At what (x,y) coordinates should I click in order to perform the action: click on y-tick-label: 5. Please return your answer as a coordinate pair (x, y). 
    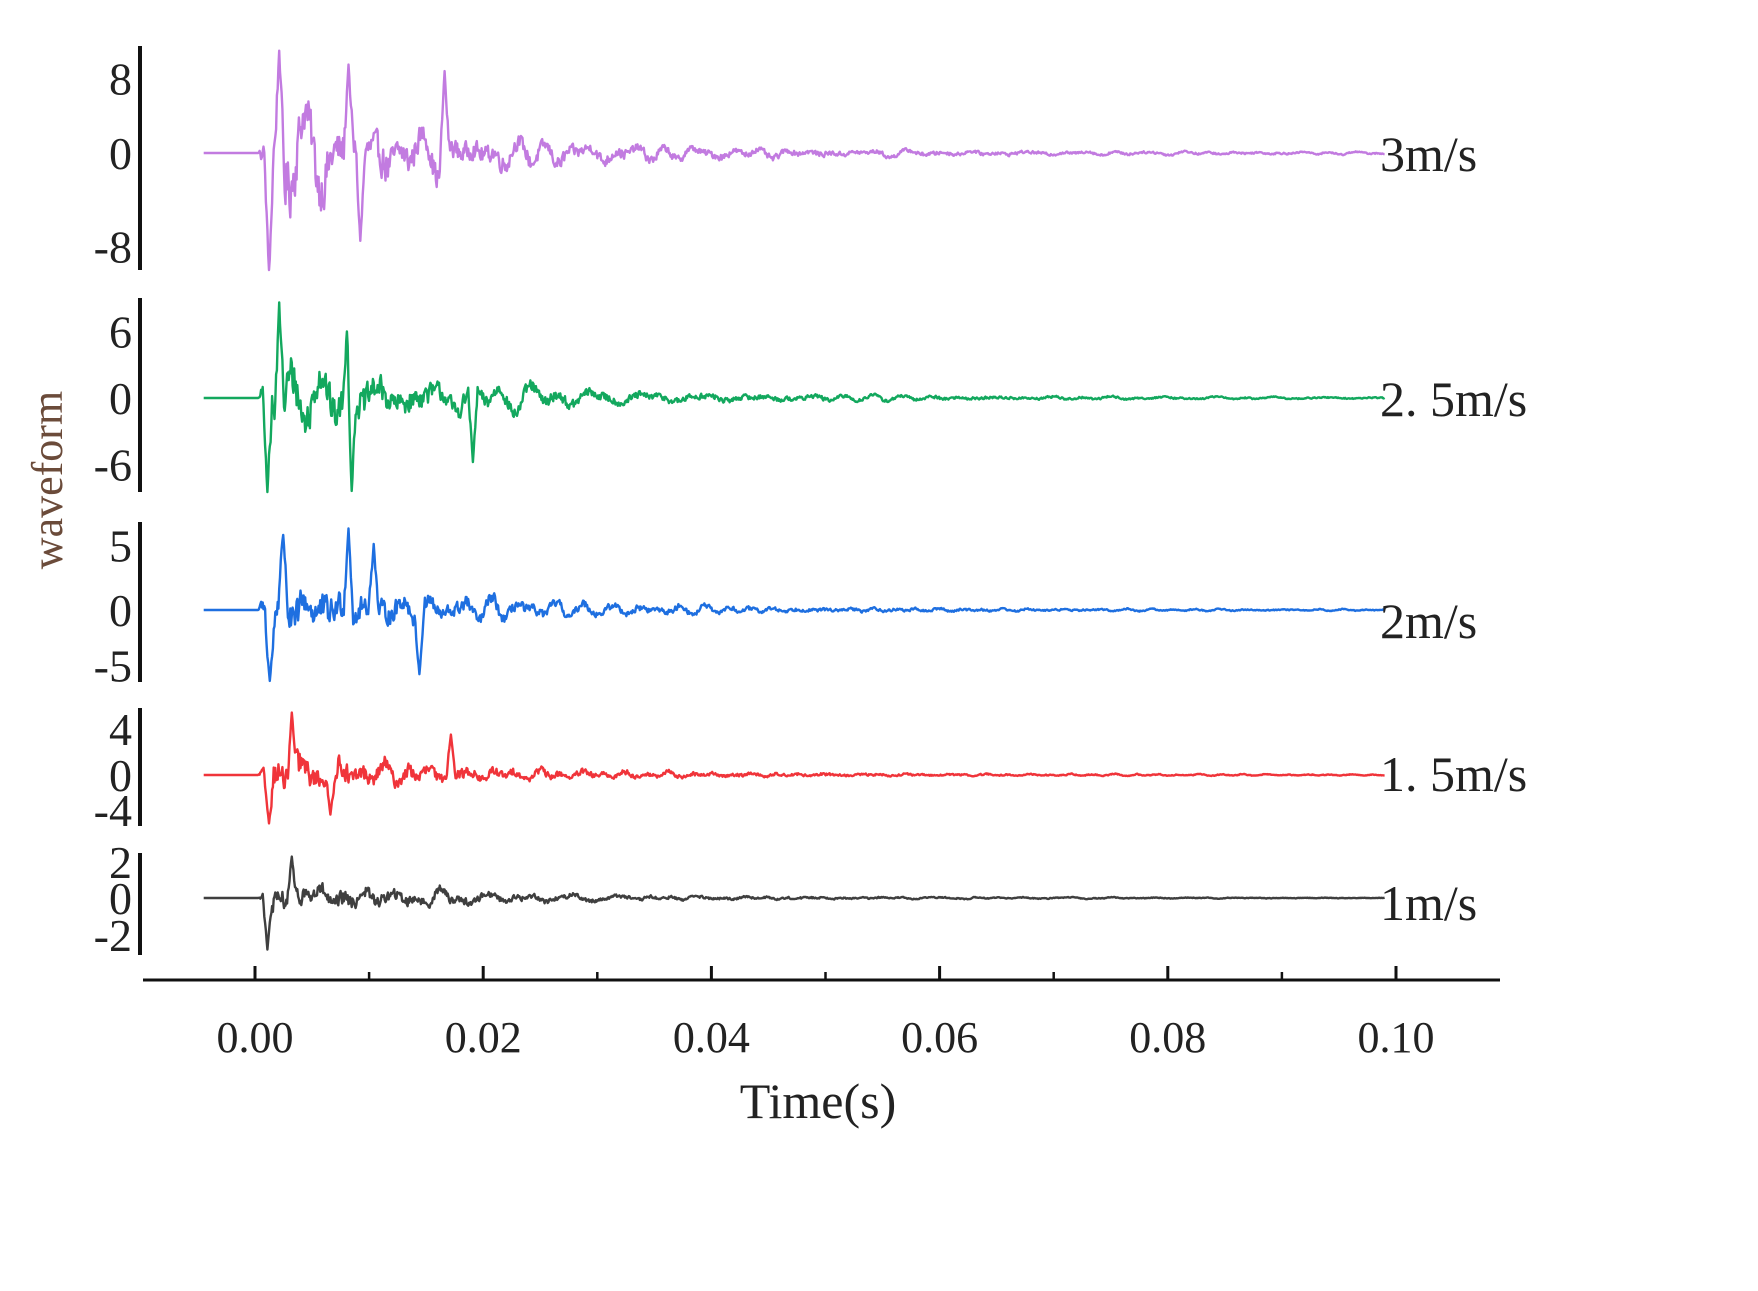
    Looking at the image, I should click on (120, 545).